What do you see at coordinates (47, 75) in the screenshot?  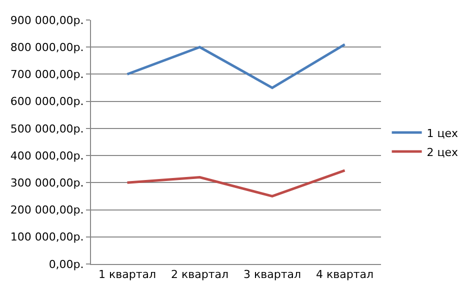 I see `y-tick-label: 700 000,00р.` at bounding box center [47, 75].